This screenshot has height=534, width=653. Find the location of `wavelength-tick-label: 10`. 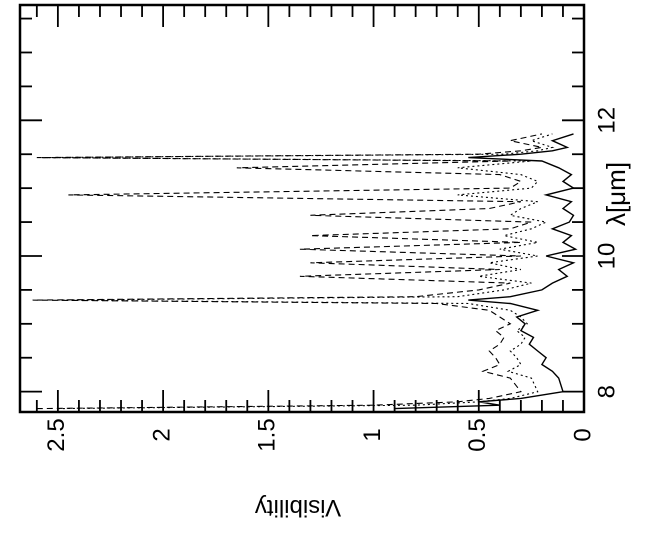

wavelength-tick-label: 10 is located at coordinates (606, 256).